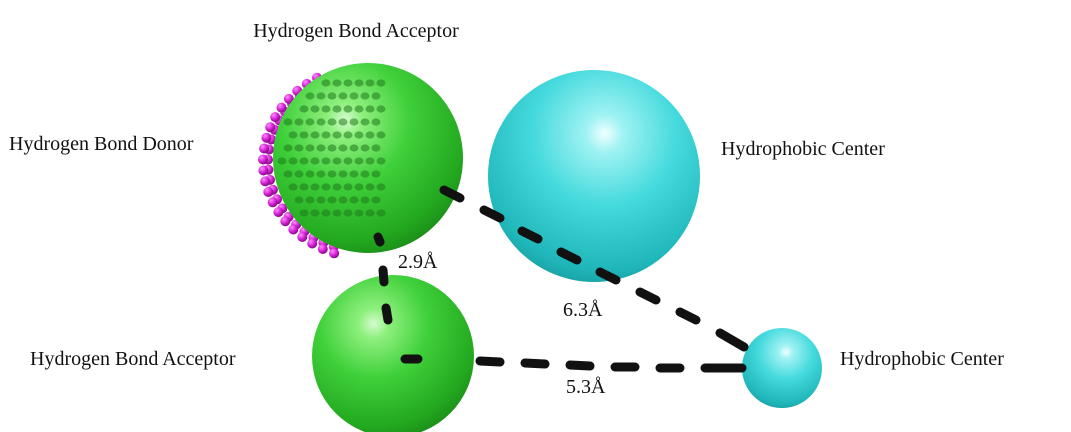 The height and width of the screenshot is (432, 1071). Describe the element at coordinates (418, 262) in the screenshot. I see `distance-label-2-9: 2.9Å` at that location.